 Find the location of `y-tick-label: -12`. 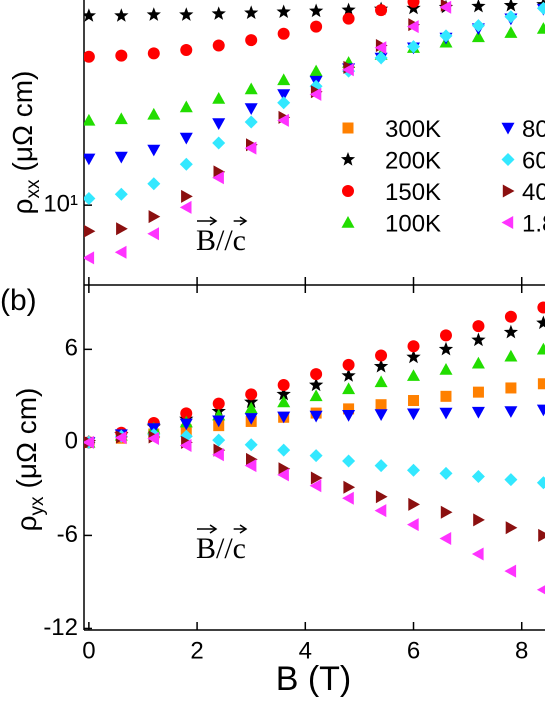

y-tick-label: -12 is located at coordinates (60, 627).